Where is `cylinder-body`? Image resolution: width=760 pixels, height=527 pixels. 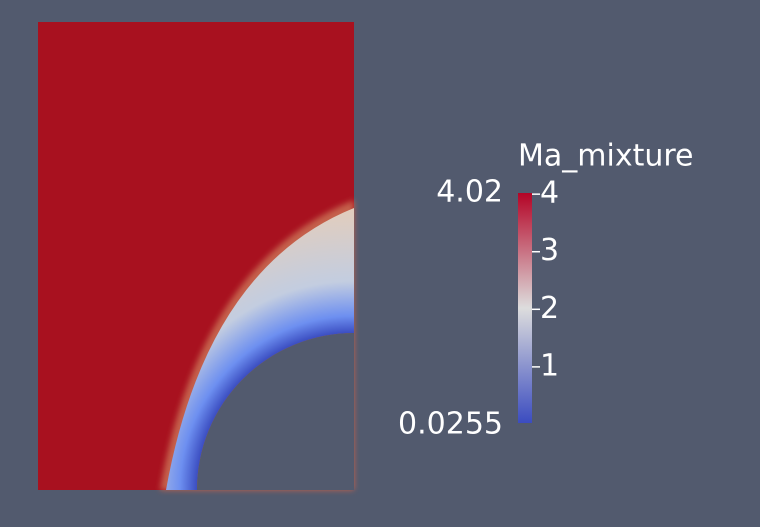
cylinder-body is located at coordinates (275, 411).